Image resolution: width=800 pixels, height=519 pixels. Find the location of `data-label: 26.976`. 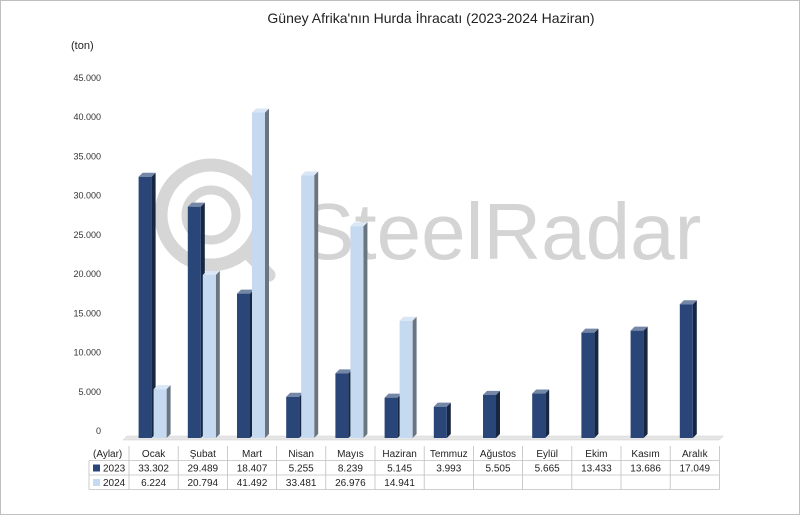

data-label: 26.976 is located at coordinates (350, 483).